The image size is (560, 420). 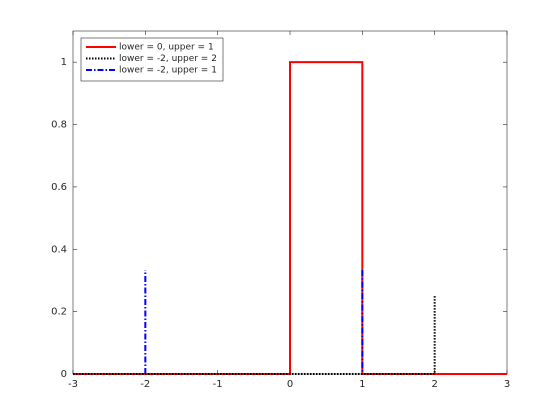 What do you see at coordinates (218, 384) in the screenshot?
I see `x-tick-label: -1` at bounding box center [218, 384].